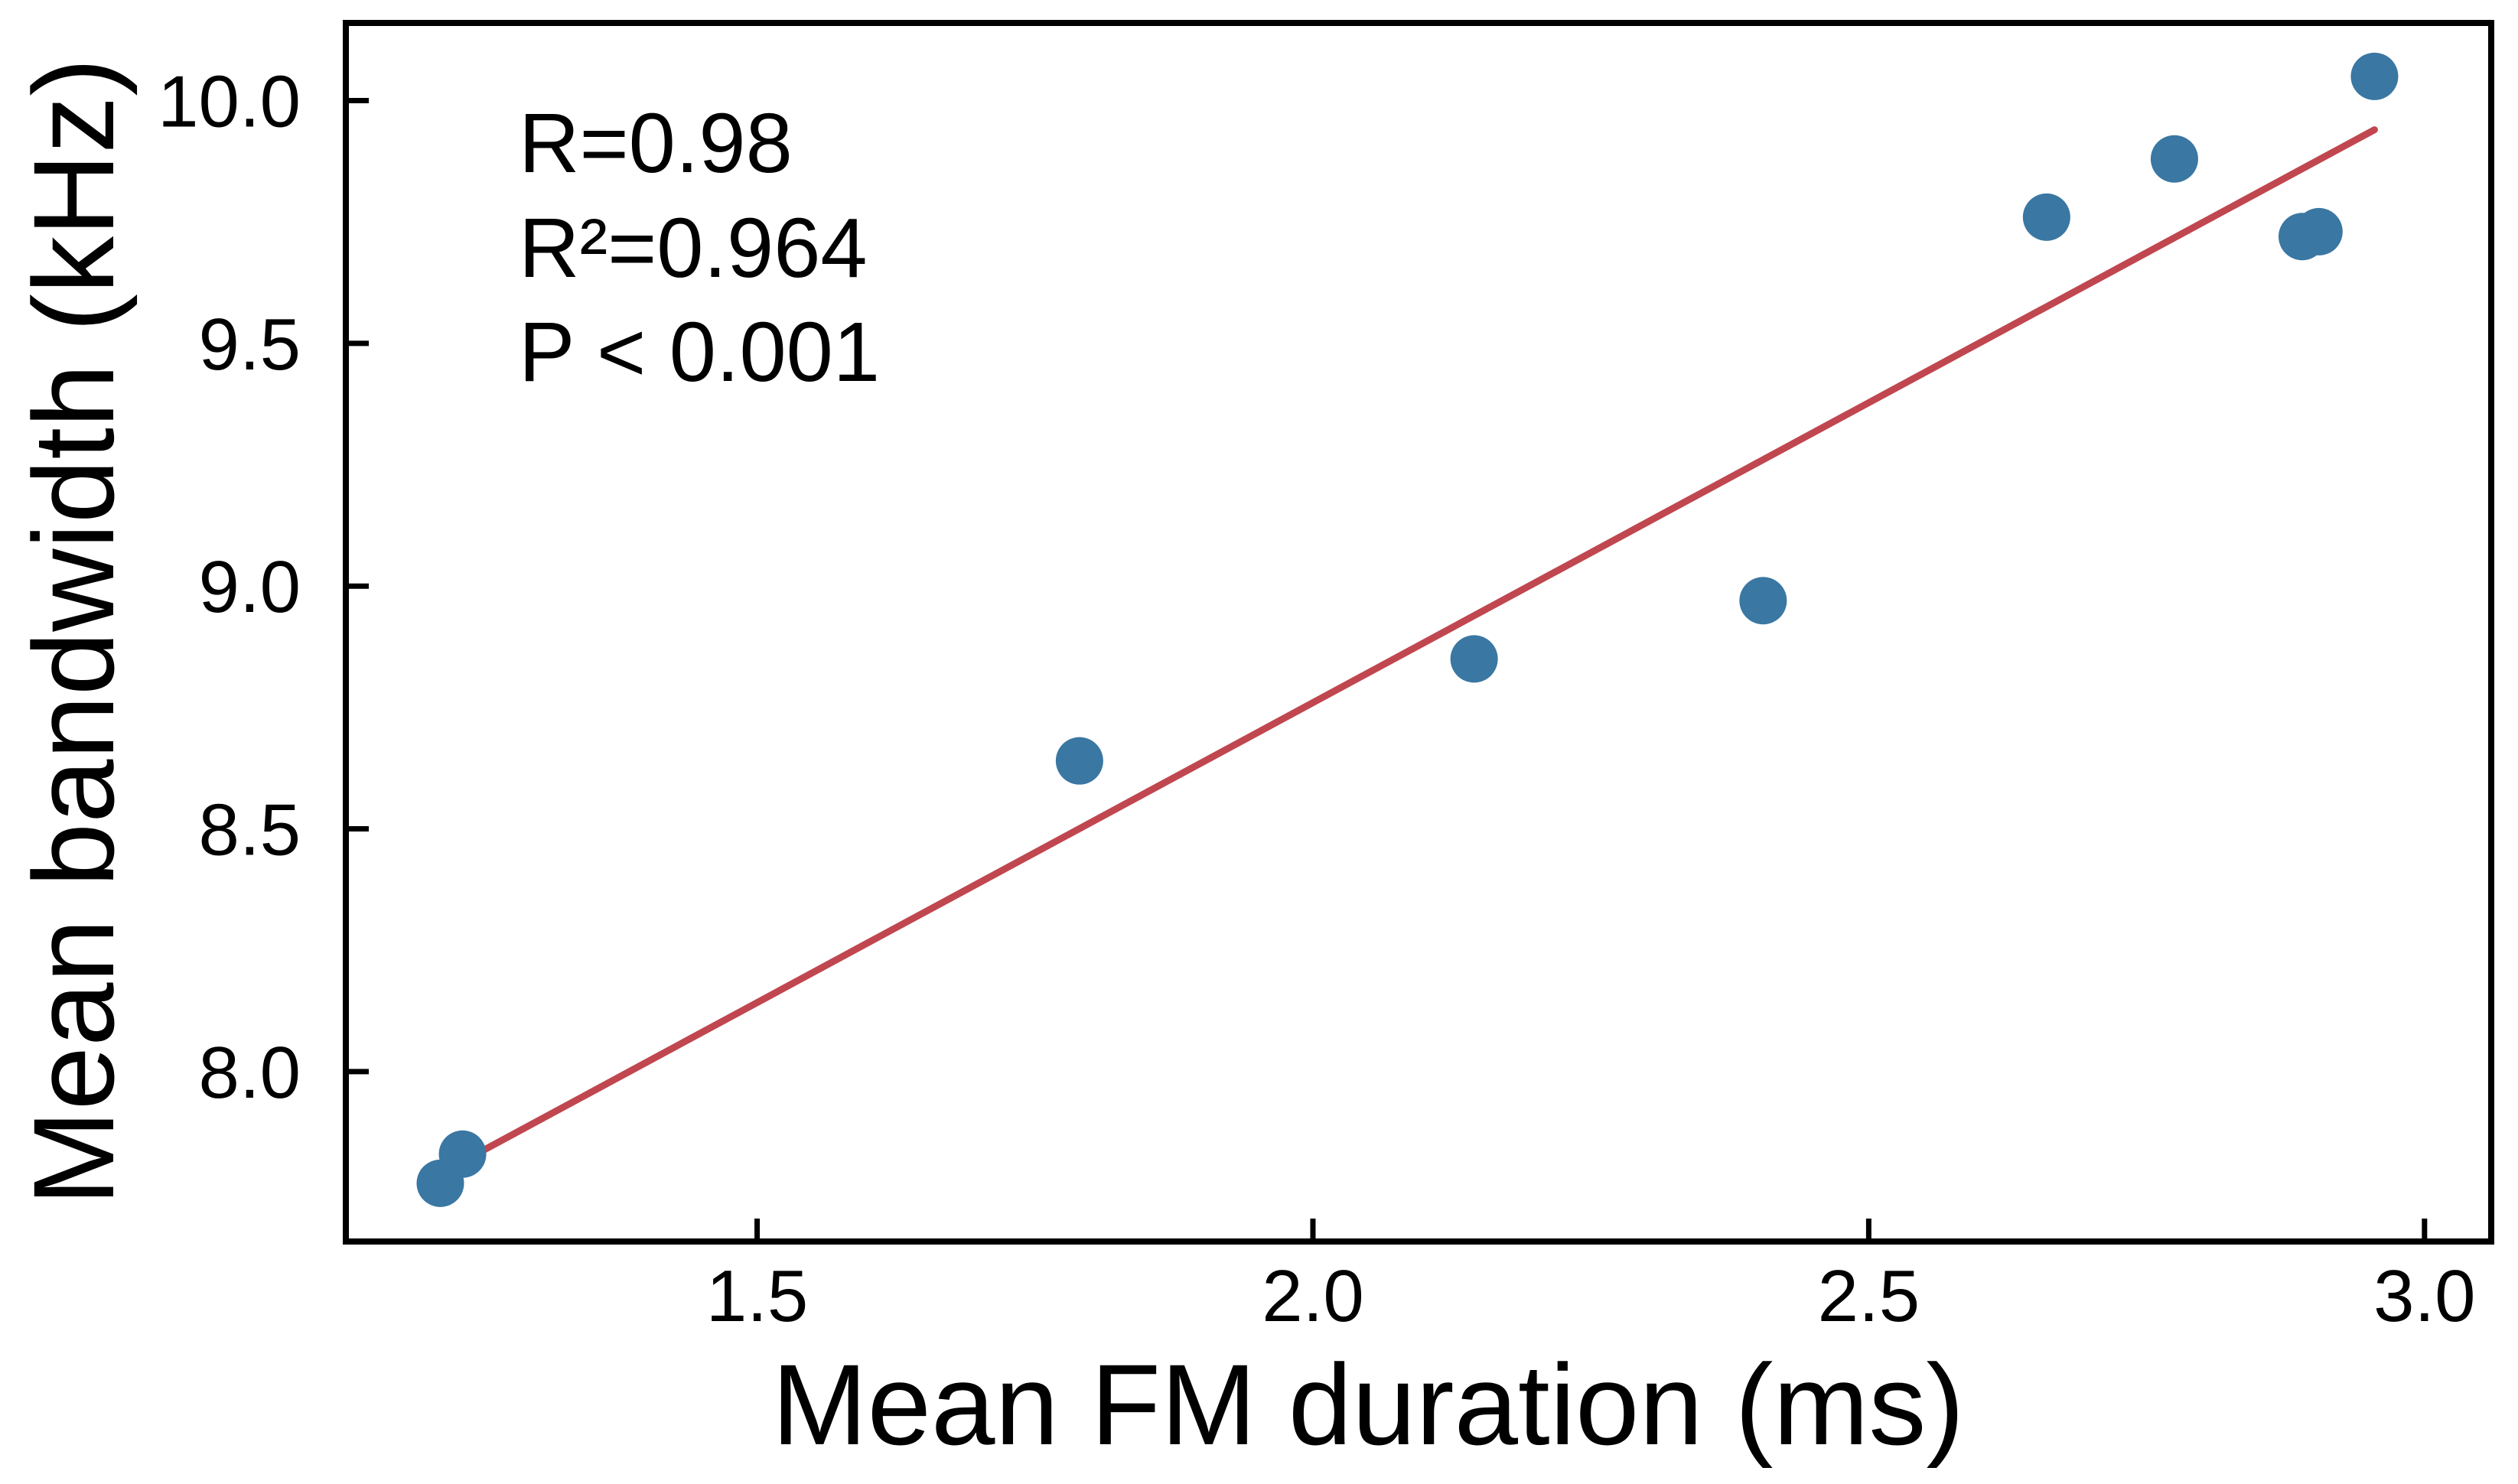 This screenshot has width=2518, height=1484. I want to click on y-axis-title: Mean bandwidth (kHz), so click(73, 632).